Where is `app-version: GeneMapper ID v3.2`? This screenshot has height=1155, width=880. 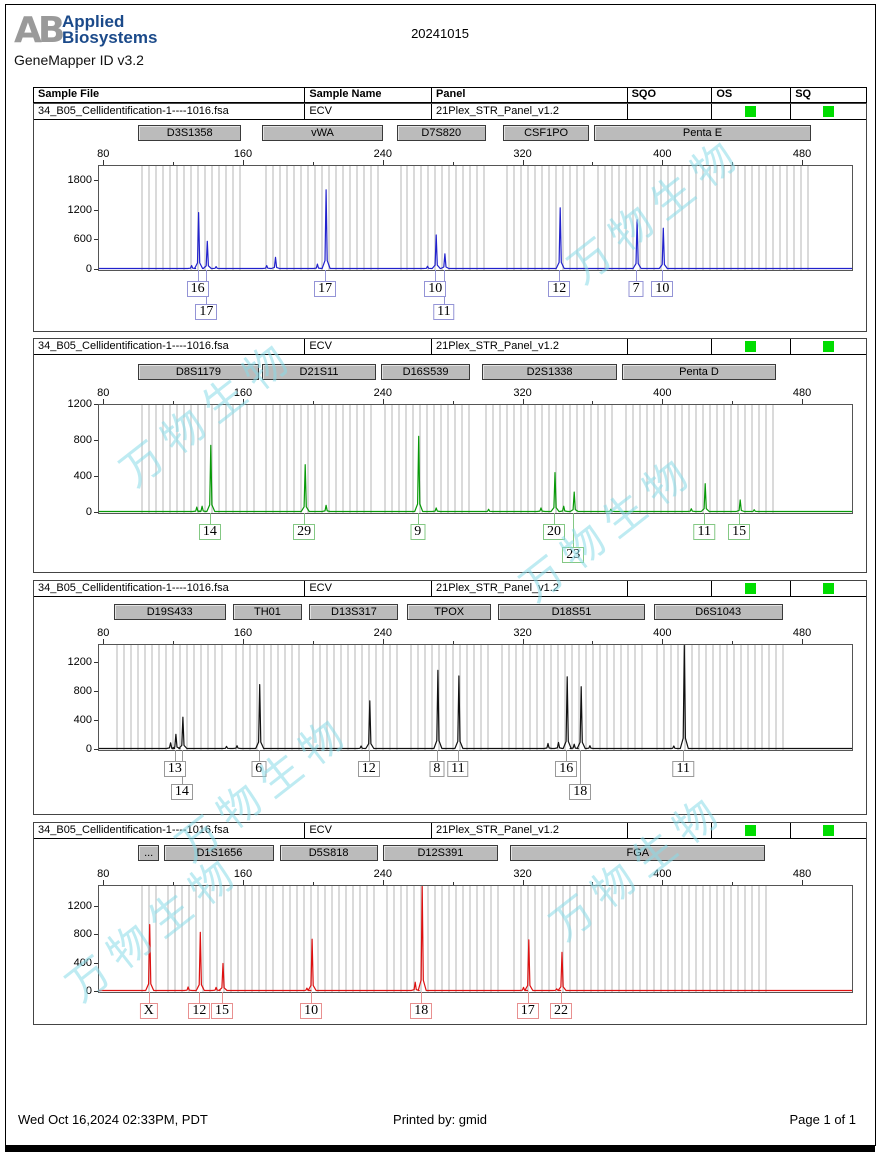 app-version: GeneMapper ID v3.2 is located at coordinates (79, 60).